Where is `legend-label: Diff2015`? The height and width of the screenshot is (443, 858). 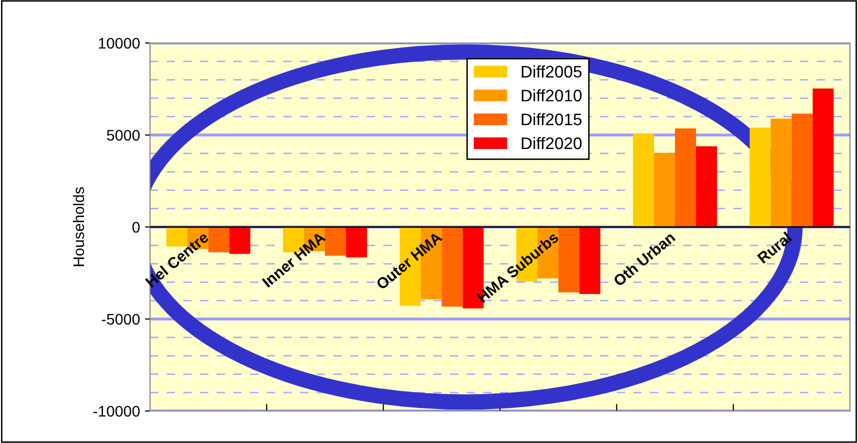
legend-label: Diff2015 is located at coordinates (552, 119).